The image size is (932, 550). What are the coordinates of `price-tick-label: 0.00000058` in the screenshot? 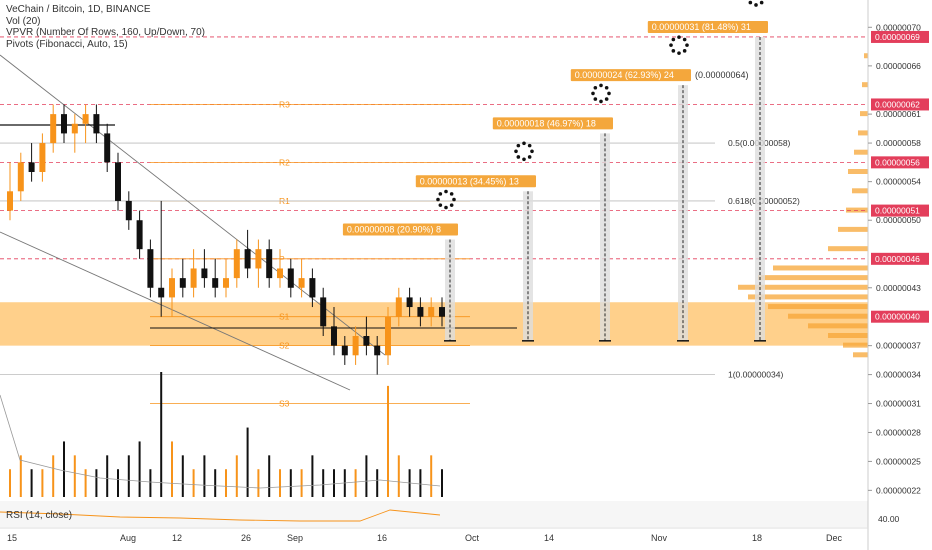 It's located at (898, 143).